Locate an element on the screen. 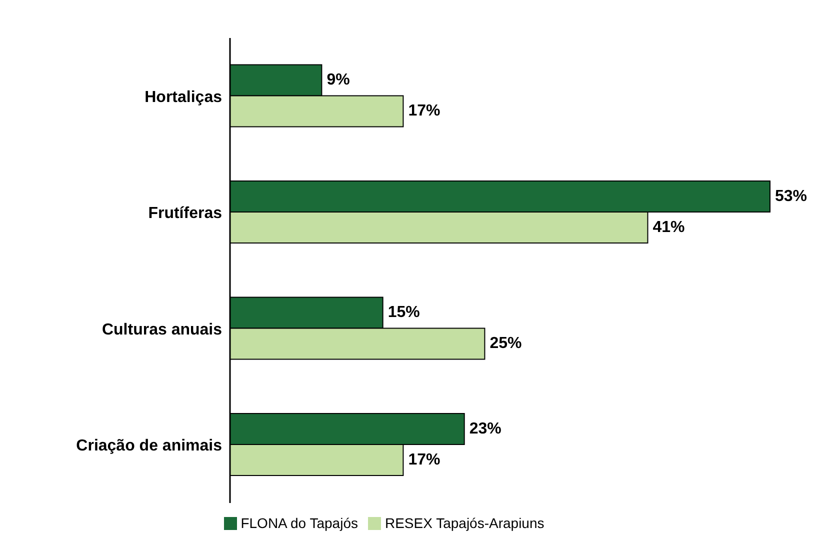  legend-label: RESEX Tapajós-Arapiuns is located at coordinates (464, 523).